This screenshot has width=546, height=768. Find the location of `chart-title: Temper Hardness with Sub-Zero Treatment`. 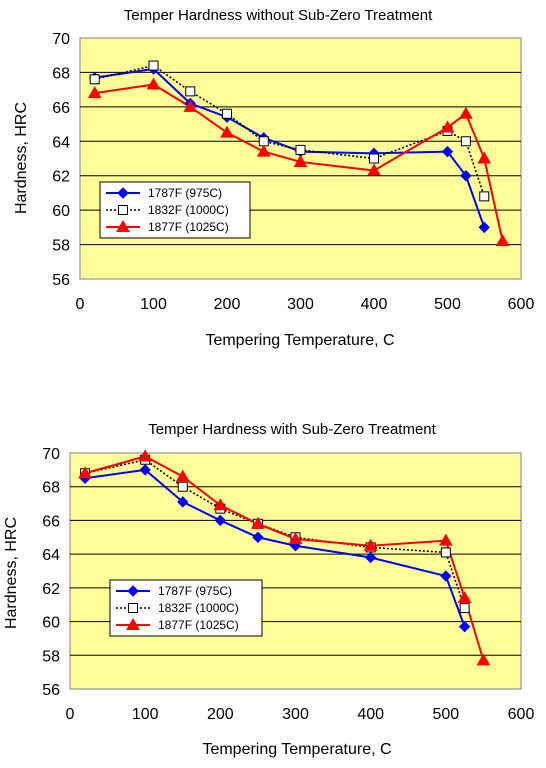

chart-title: Temper Hardness with Sub-Zero Treatment is located at coordinates (292, 429).